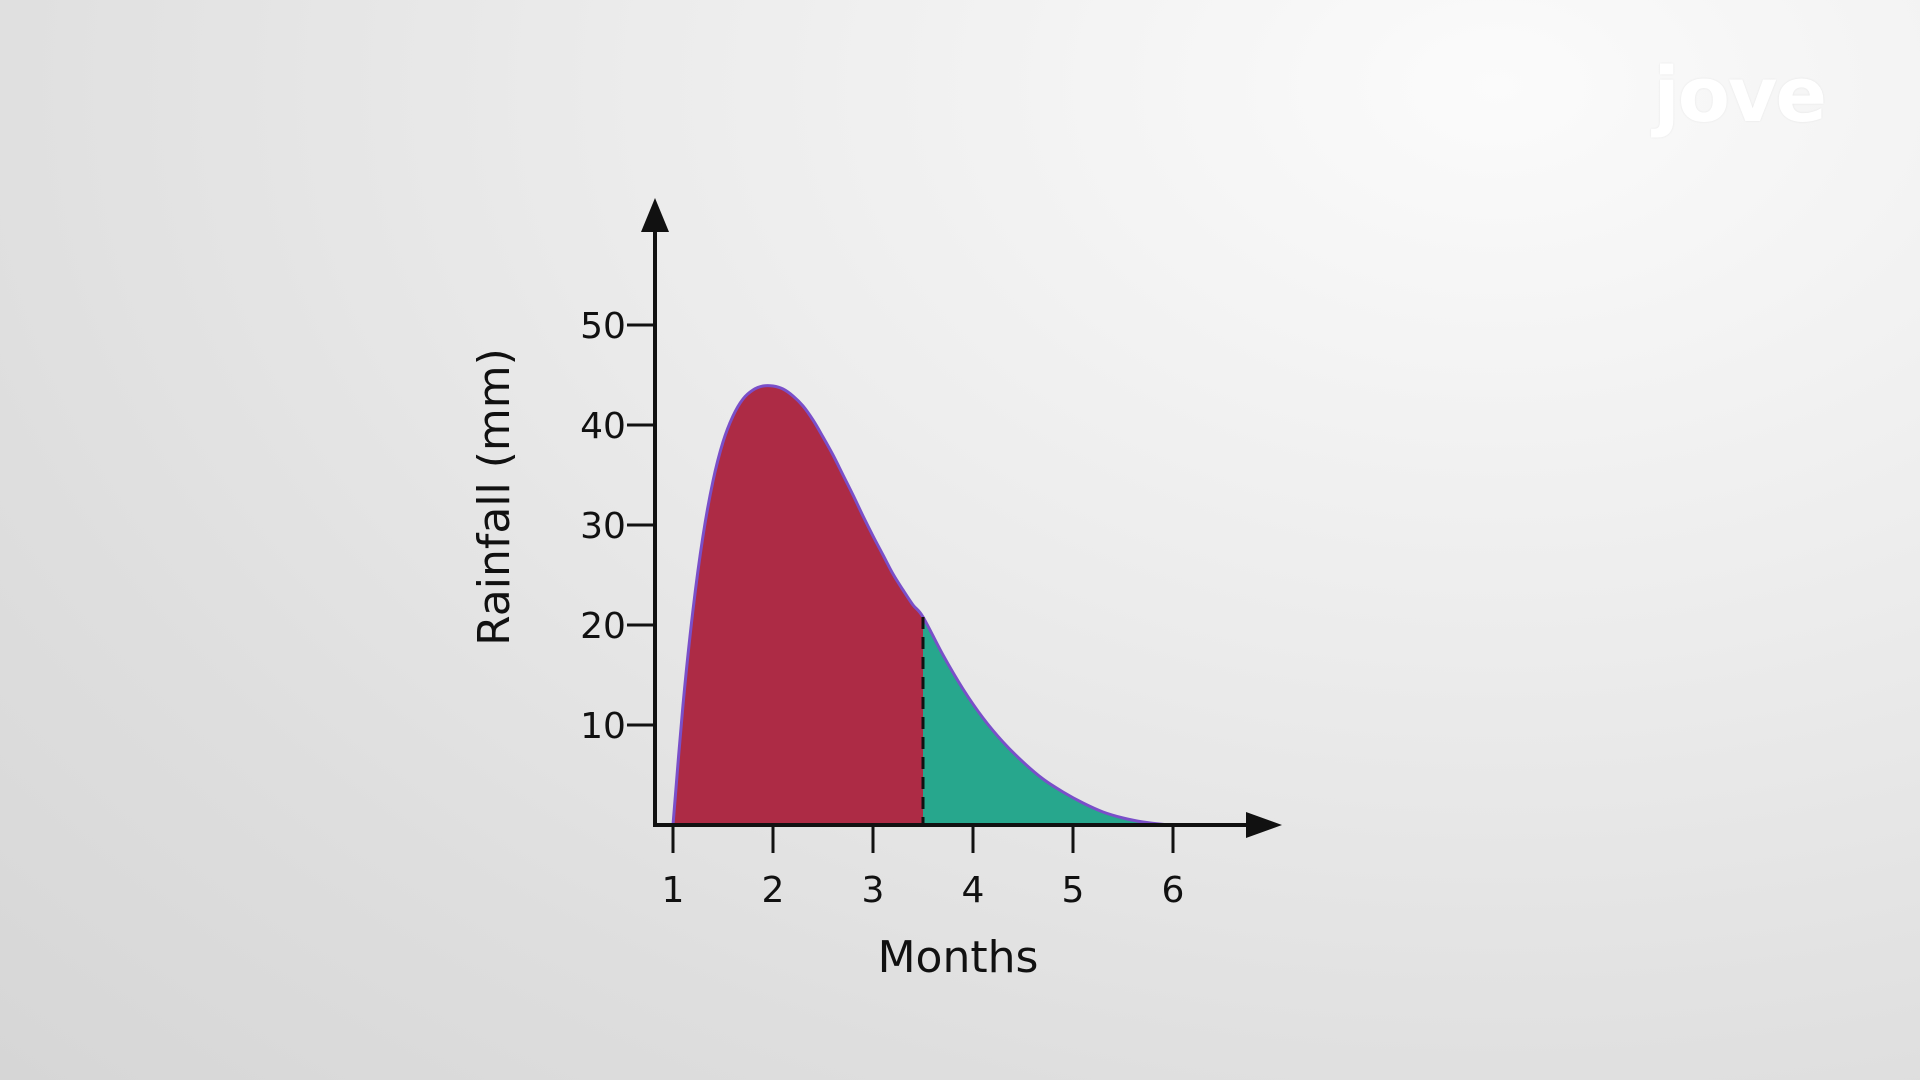 The width and height of the screenshot is (1920, 1080). Describe the element at coordinates (673, 890) in the screenshot. I see `x-tick-label-1: 1` at that location.